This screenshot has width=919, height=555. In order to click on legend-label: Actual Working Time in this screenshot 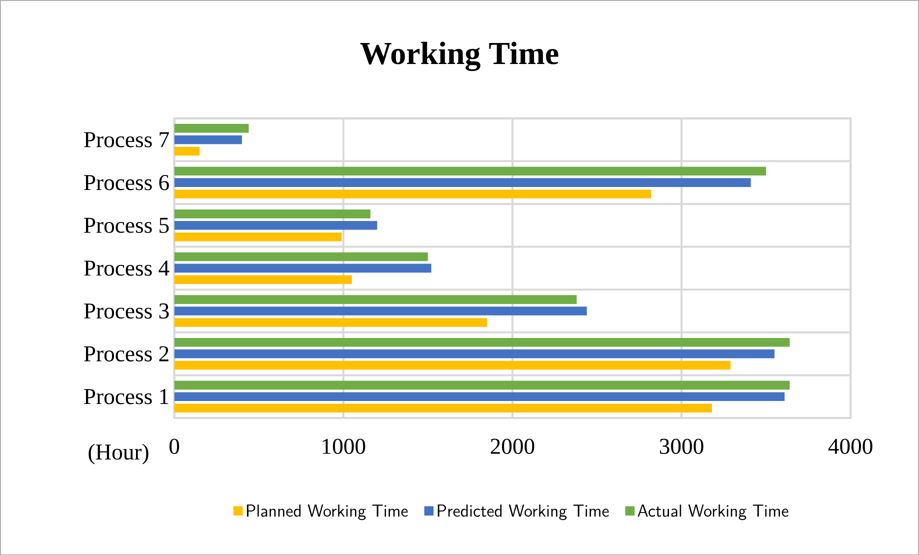, I will do `click(713, 512)`.